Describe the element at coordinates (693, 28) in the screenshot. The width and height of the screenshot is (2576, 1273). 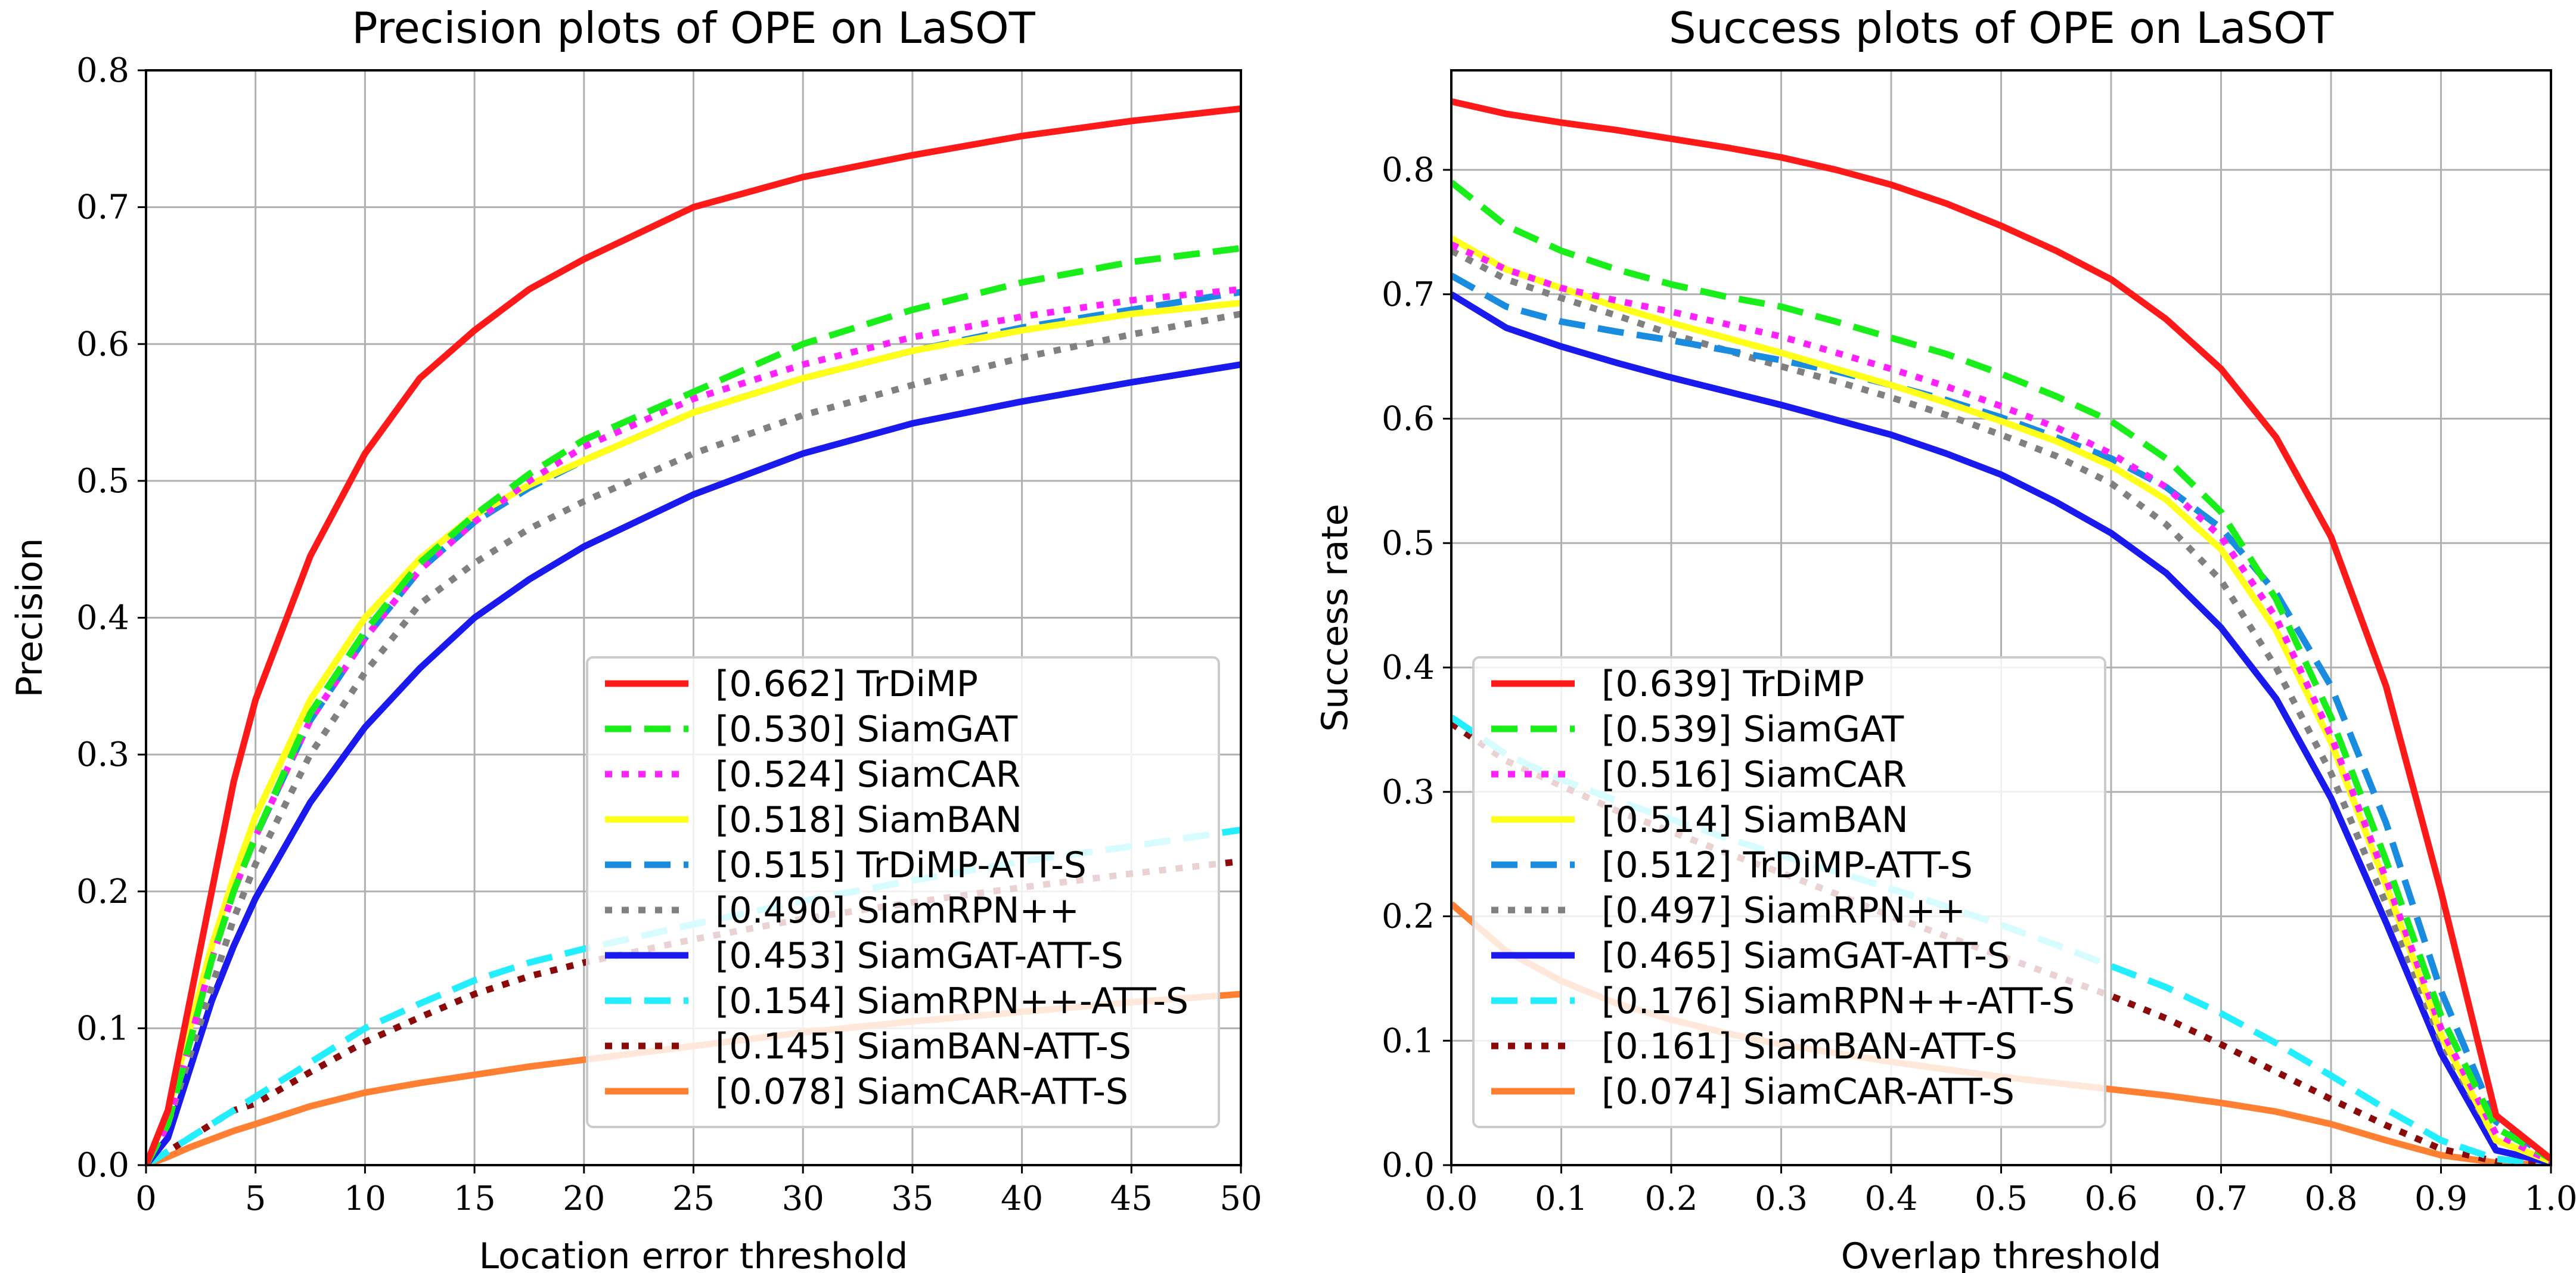
I see `precision-plot-title: Precision plots of OPE on LaSOT` at that location.